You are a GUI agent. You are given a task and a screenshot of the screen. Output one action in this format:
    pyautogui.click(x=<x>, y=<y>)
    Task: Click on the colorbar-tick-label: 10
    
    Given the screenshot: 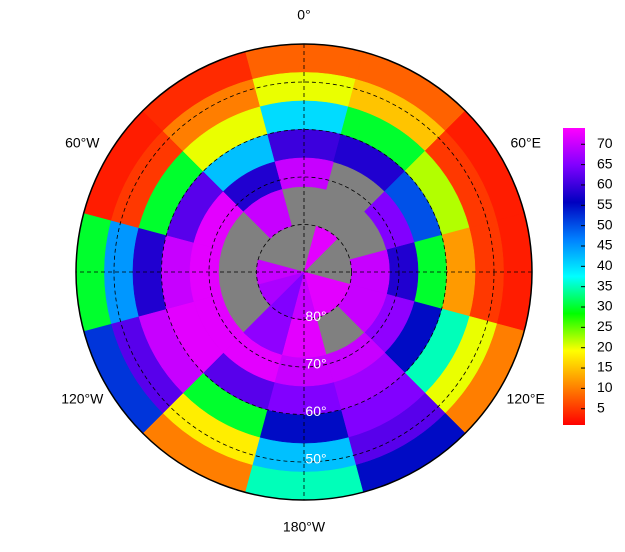 What is the action you would take?
    pyautogui.click(x=605, y=387)
    